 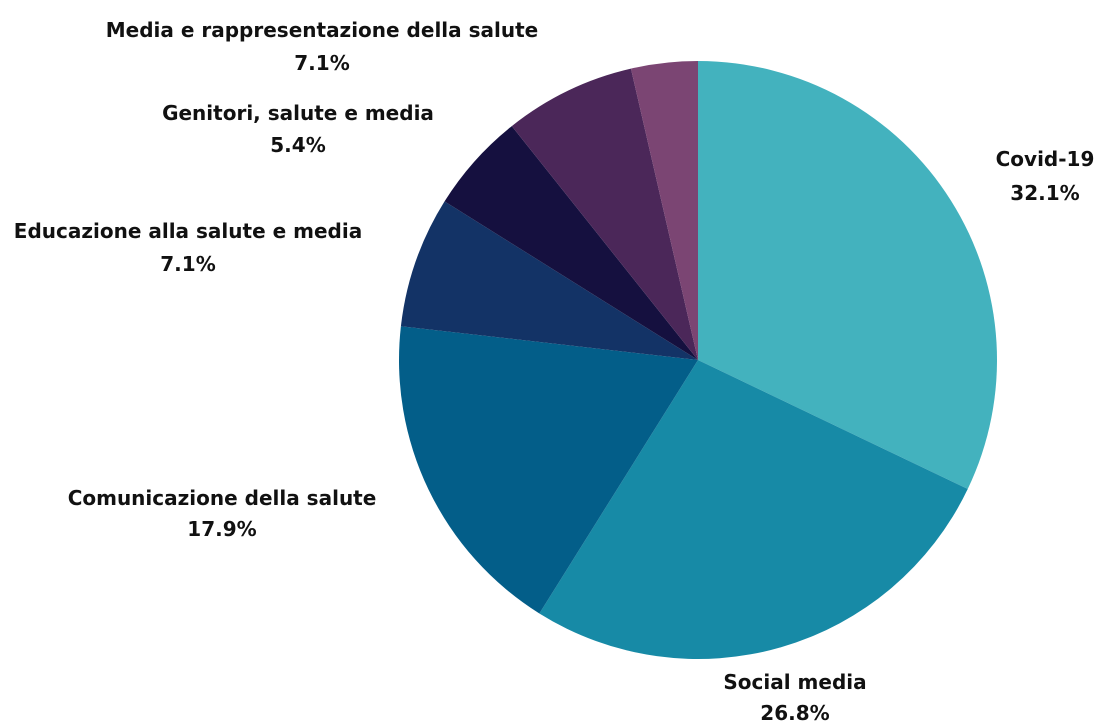 I want to click on pie-slice-genitori-salute-e-media, so click(x=571, y=243).